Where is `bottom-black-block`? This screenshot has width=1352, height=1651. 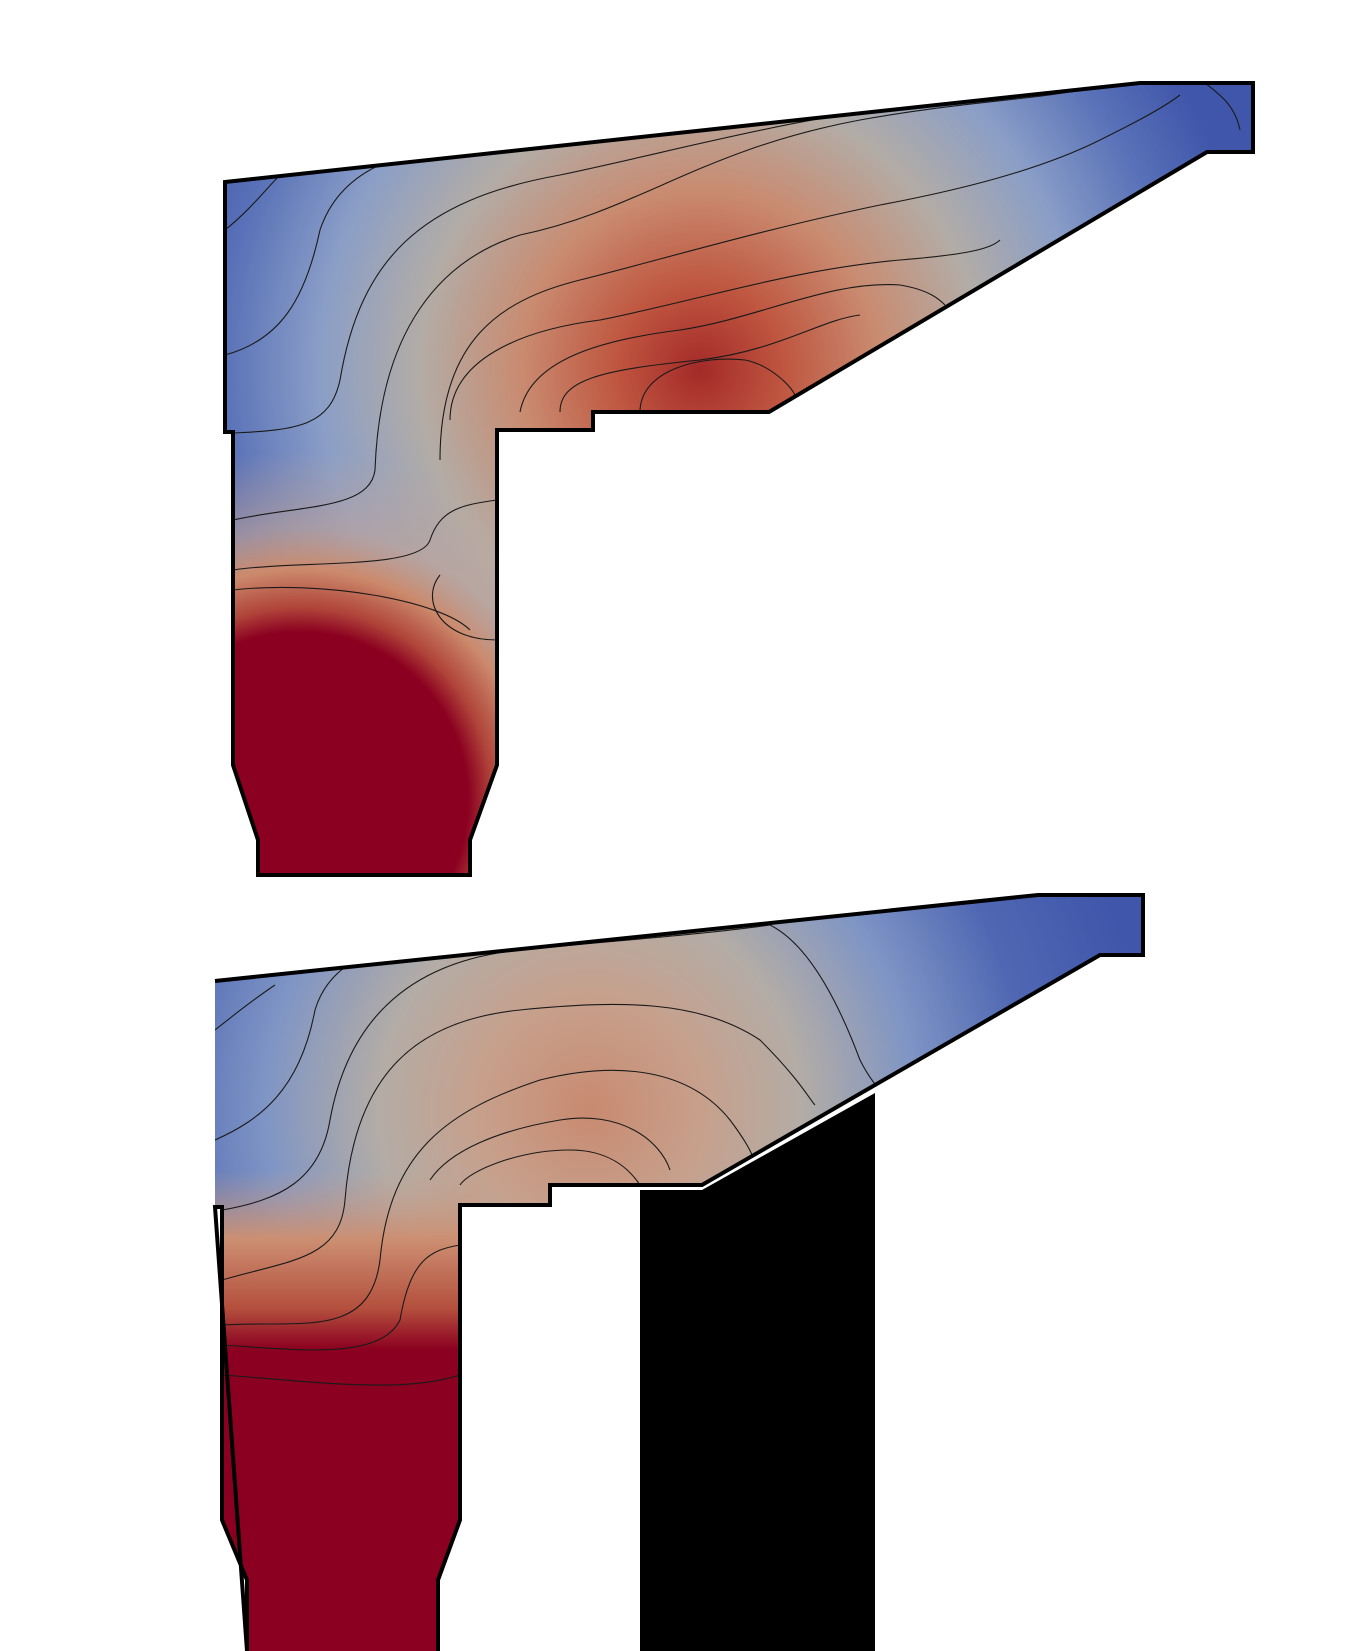
bottom-black-block is located at coordinates (757, 1372).